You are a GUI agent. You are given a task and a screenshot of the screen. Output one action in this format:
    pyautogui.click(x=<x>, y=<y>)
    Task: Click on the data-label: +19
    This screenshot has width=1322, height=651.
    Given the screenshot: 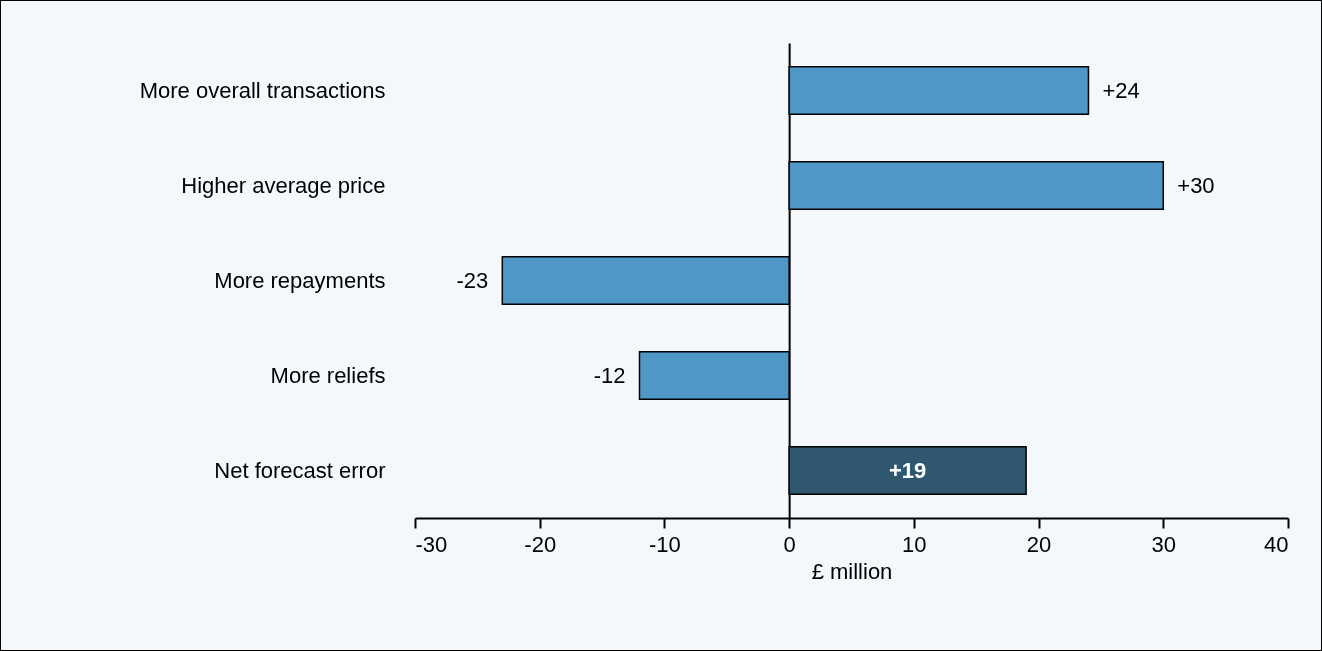 What is the action you would take?
    pyautogui.click(x=907, y=470)
    